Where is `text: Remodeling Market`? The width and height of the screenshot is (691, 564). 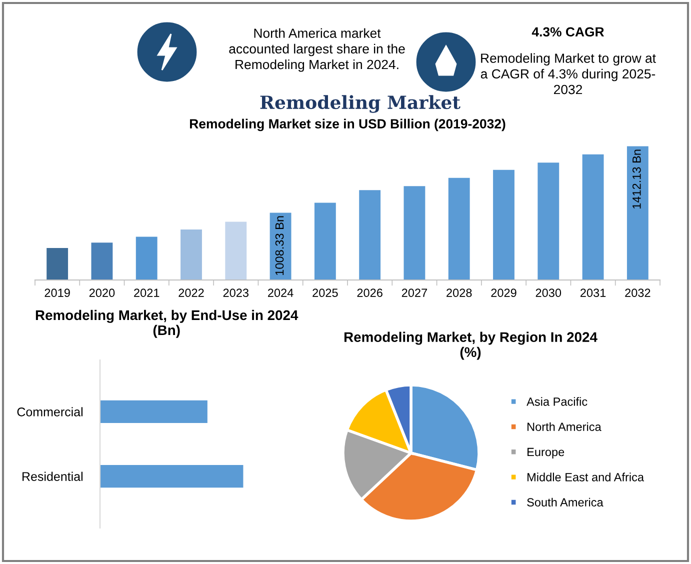
text: Remodeling Market is located at coordinates (360, 104).